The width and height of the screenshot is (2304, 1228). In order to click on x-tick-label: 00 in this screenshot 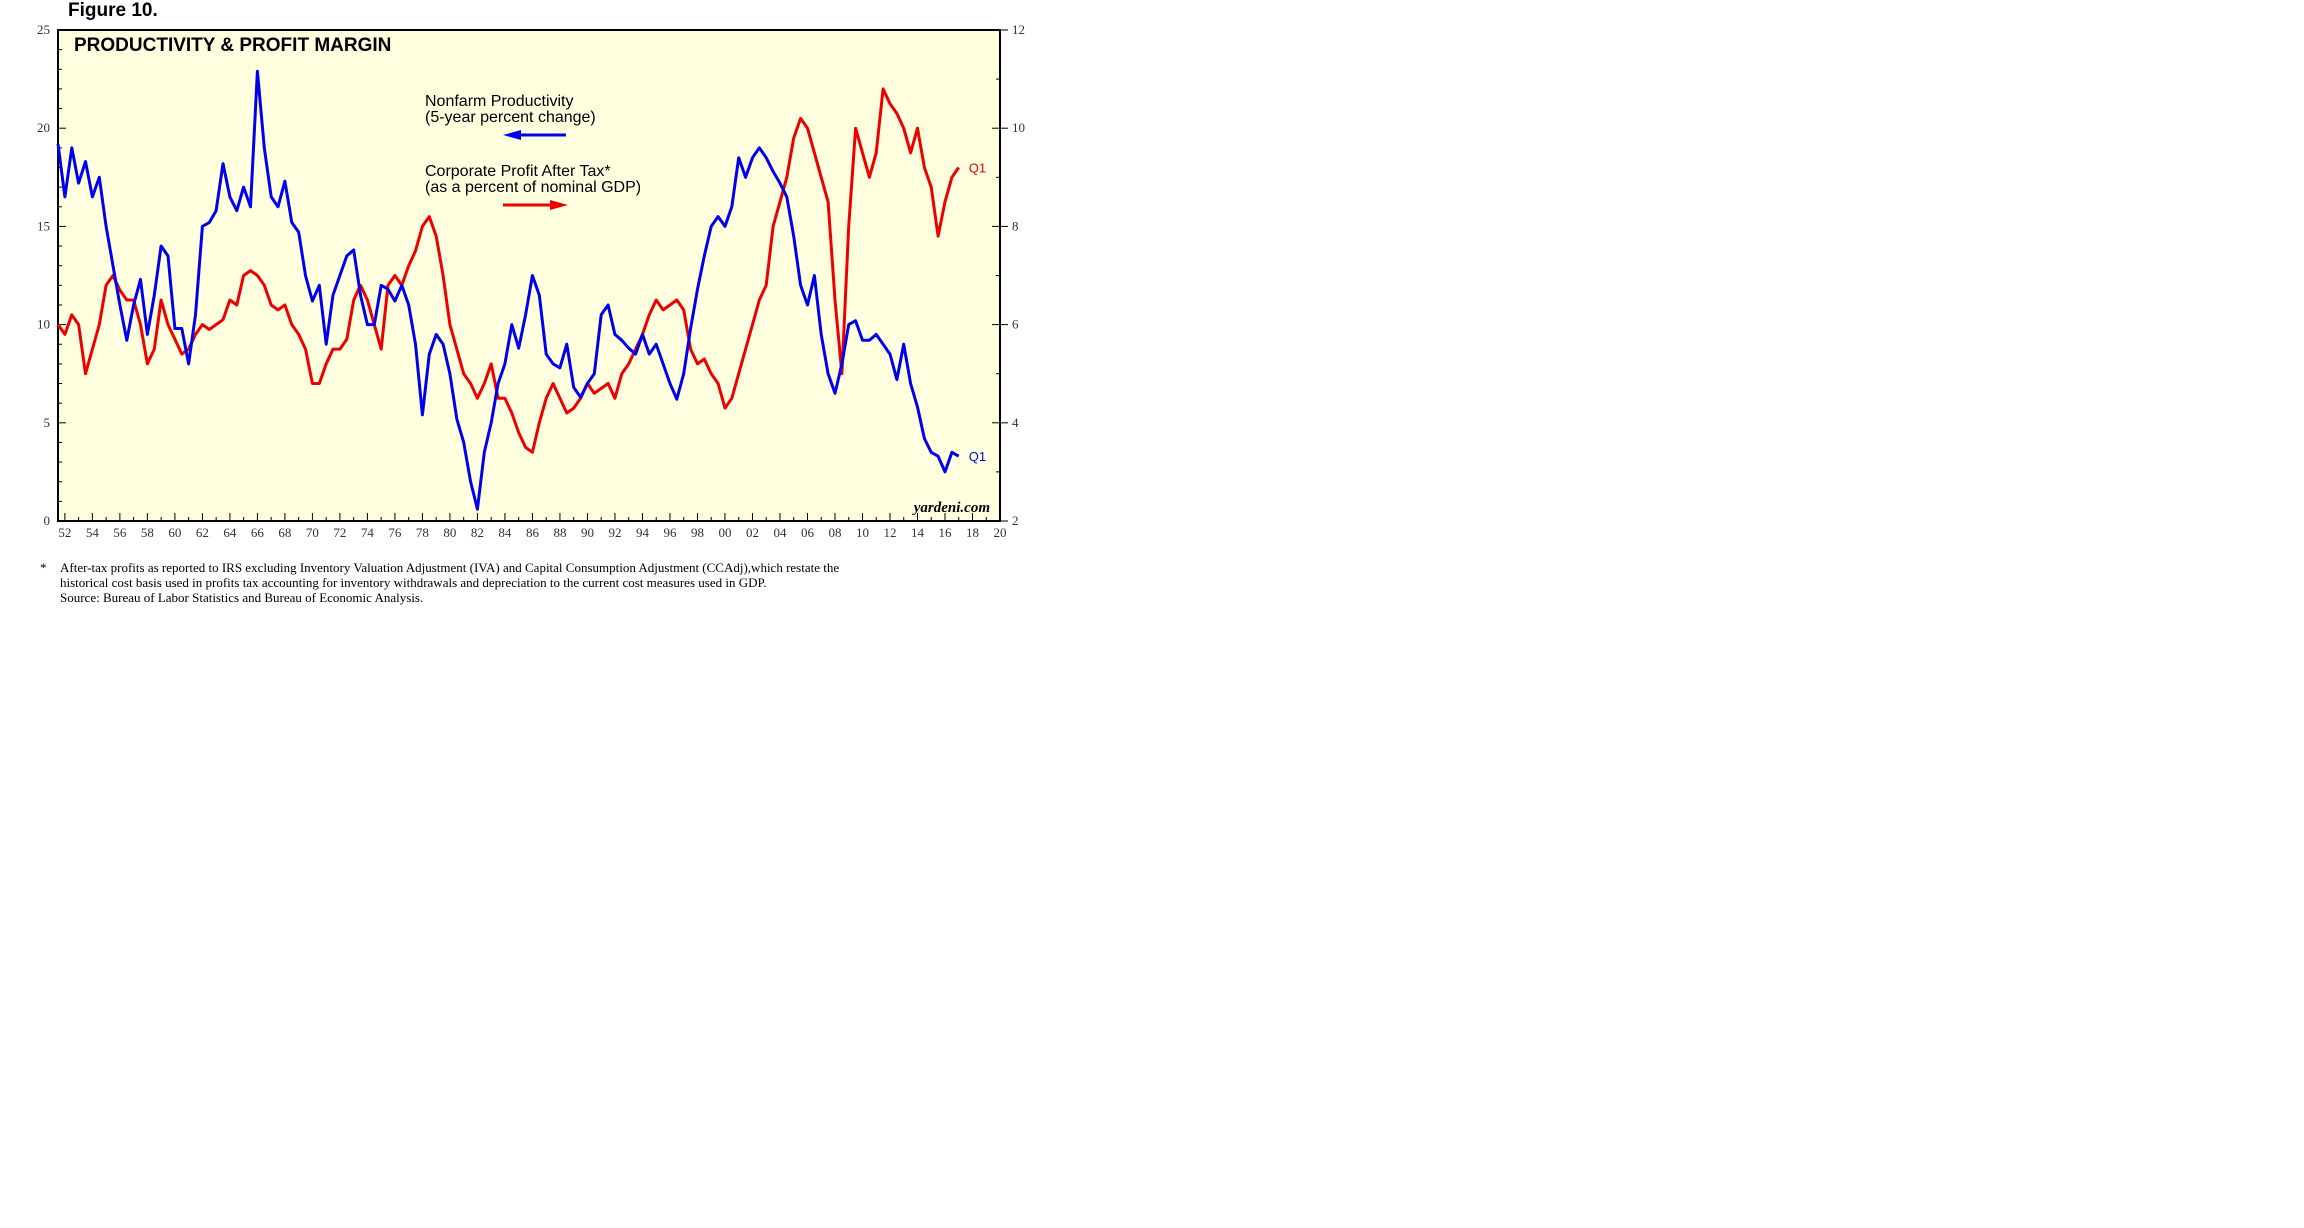, I will do `click(724, 532)`.